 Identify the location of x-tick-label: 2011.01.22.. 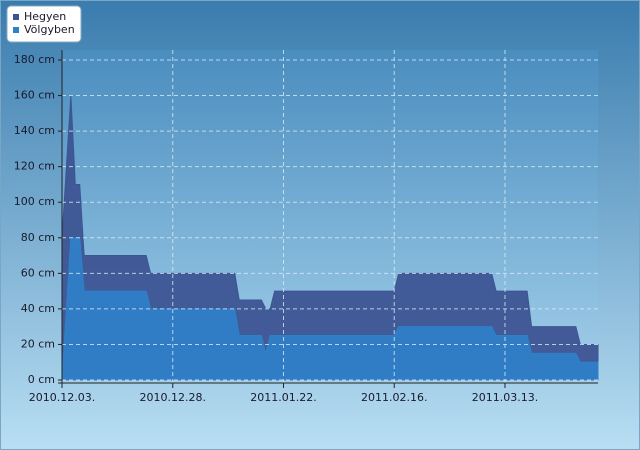
(283, 397).